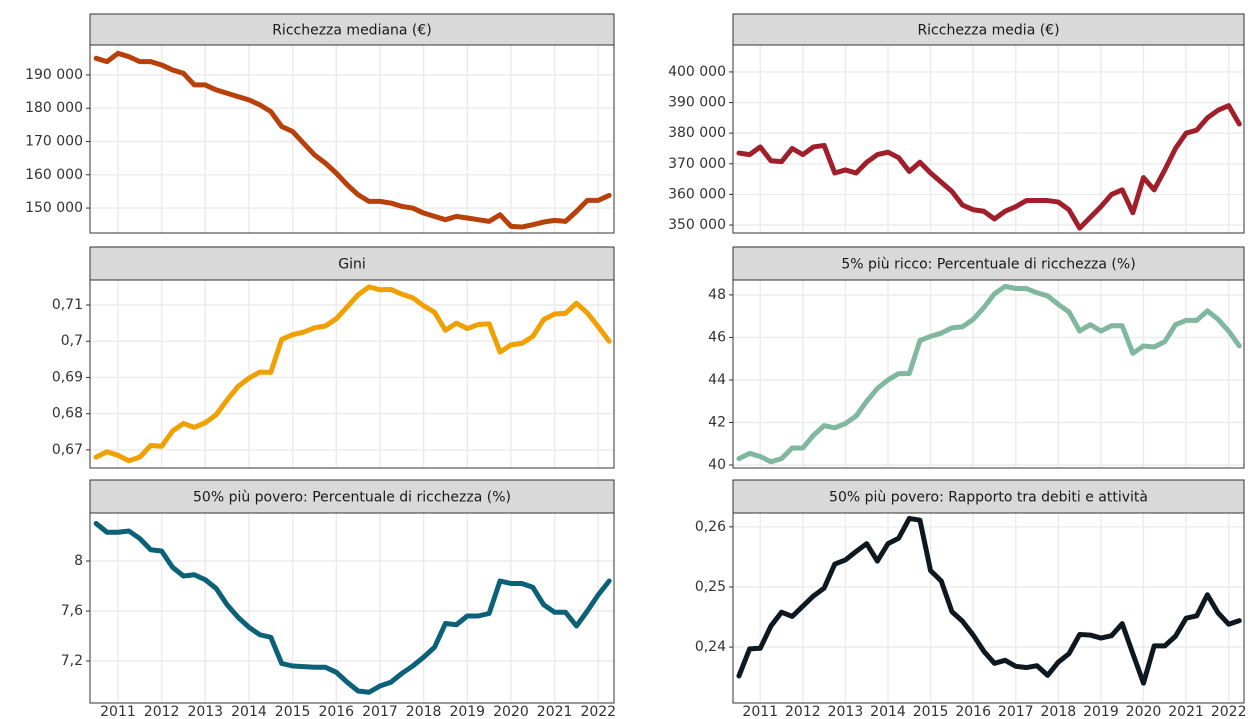 This screenshot has width=1248, height=719. I want to click on y-tick-label: 0,26, so click(710, 527).